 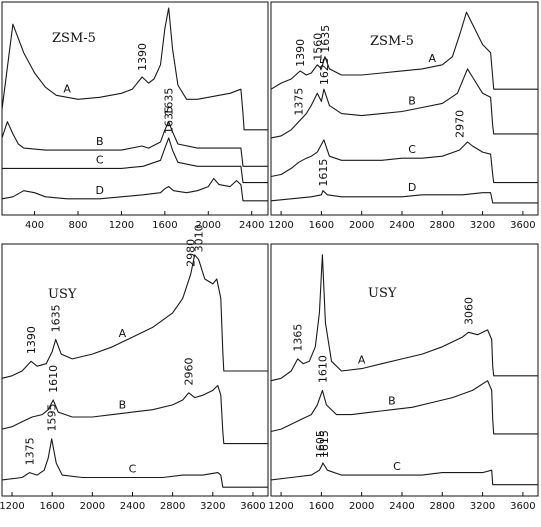 I want to click on peak-annotation: 1605, so click(x=320, y=444).